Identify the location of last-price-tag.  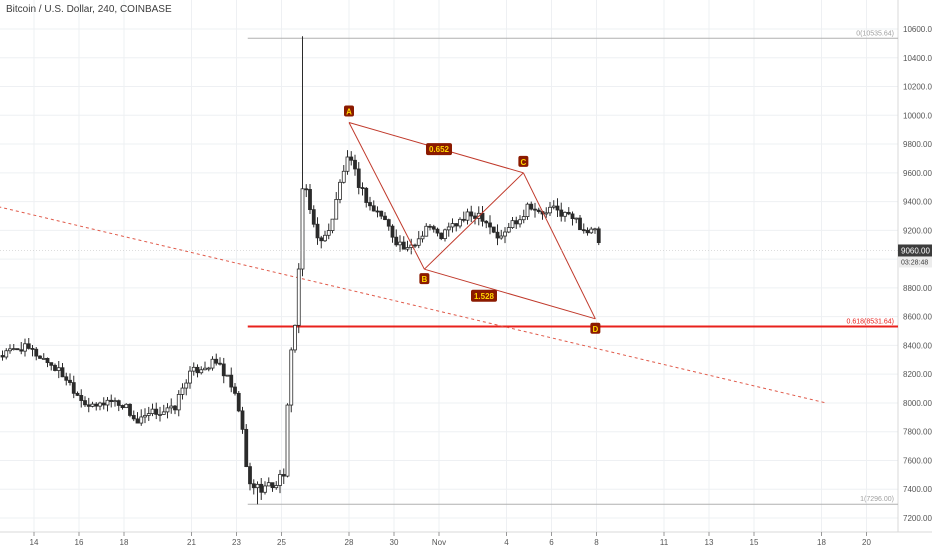
(915, 250).